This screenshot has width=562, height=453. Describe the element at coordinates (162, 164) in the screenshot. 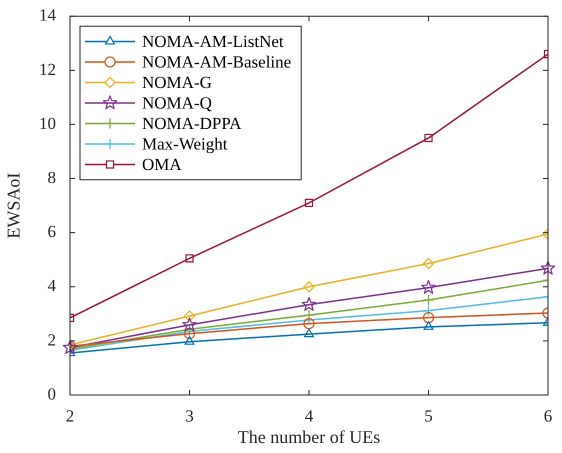

I see `legend-label: OMA` at that location.